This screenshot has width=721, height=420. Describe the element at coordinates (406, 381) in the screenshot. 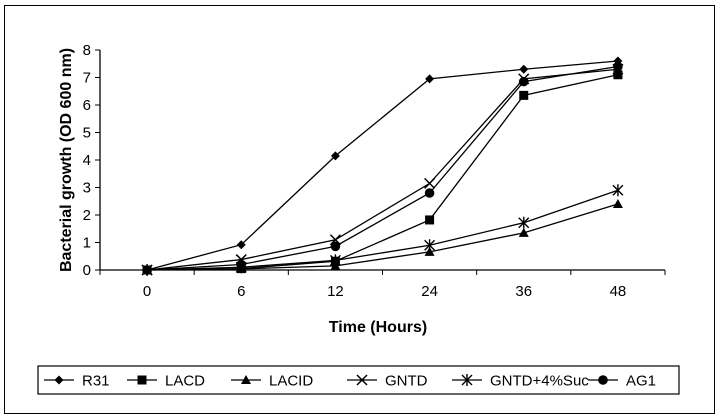

I see `legend-label-gntd: GNTD` at that location.